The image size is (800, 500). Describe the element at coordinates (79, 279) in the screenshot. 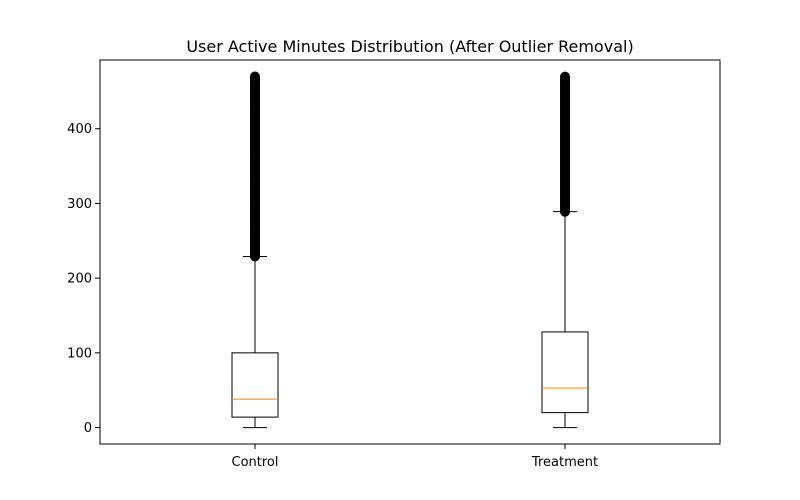

I see `y-tick-label: 200` at that location.